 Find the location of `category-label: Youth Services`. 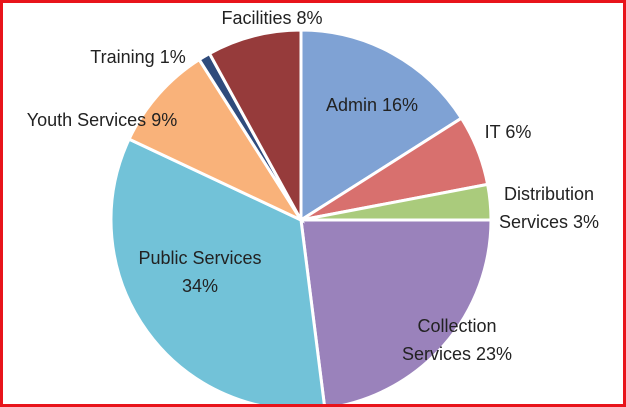

category-label: Youth Services is located at coordinates (86, 120).